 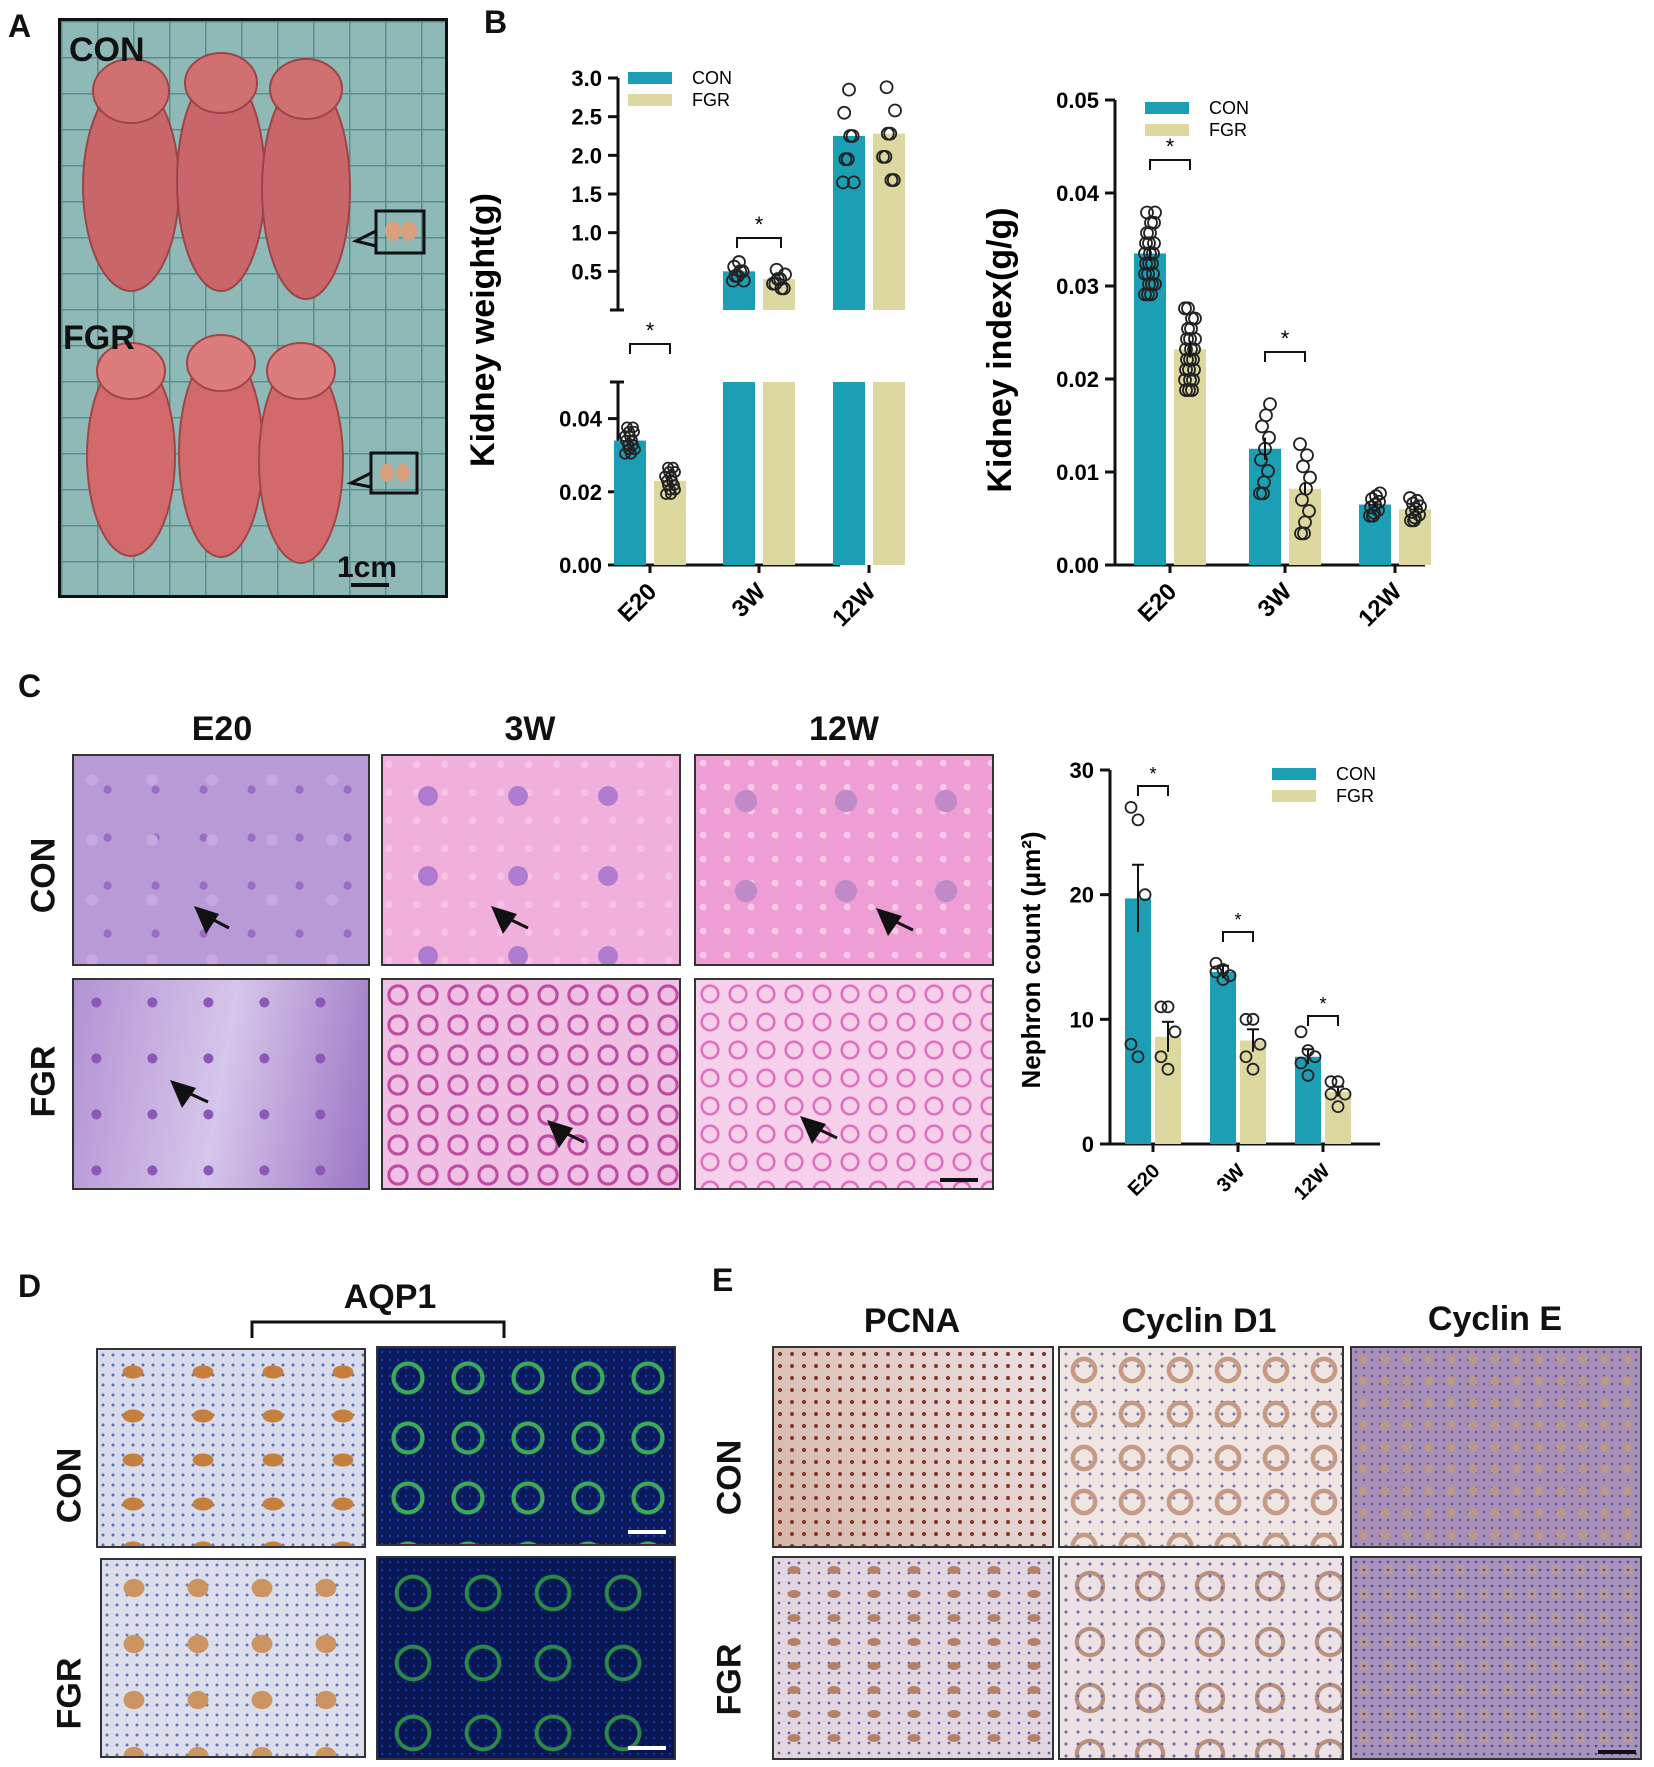 I want to click on y-tick-label: 1.5, so click(x=586, y=194).